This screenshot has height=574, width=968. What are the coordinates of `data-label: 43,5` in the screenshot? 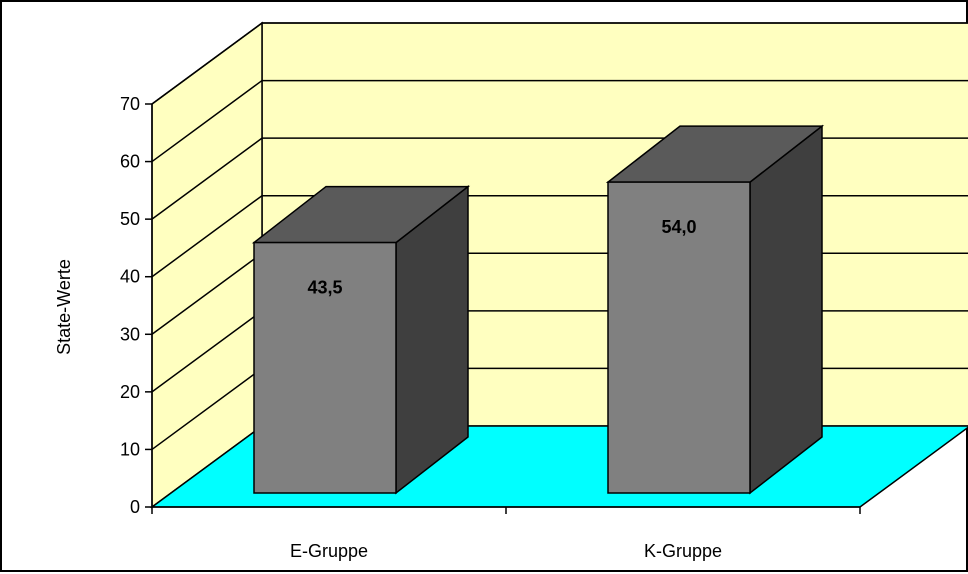 It's located at (324, 288).